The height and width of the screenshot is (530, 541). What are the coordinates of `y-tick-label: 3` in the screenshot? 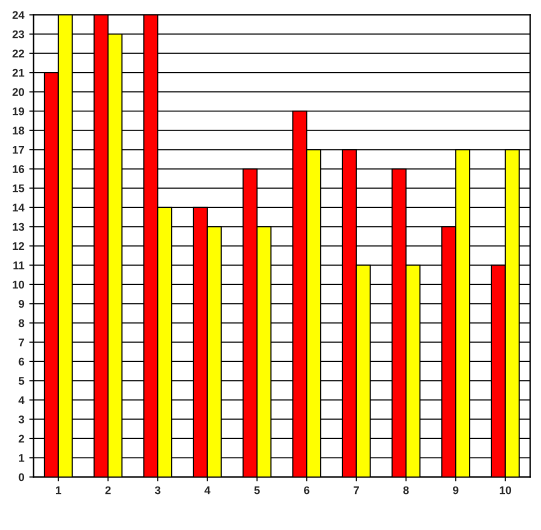 It's located at (21, 419).